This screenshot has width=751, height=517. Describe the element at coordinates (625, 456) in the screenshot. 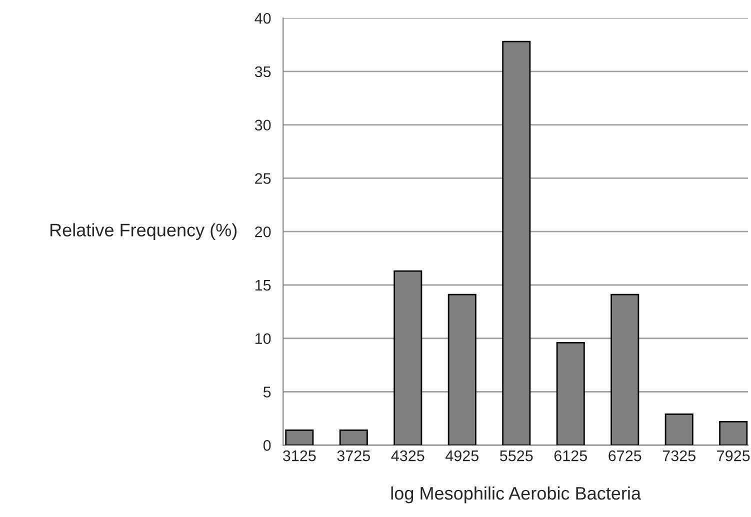

I see `x-tick-label: 6725` at that location.